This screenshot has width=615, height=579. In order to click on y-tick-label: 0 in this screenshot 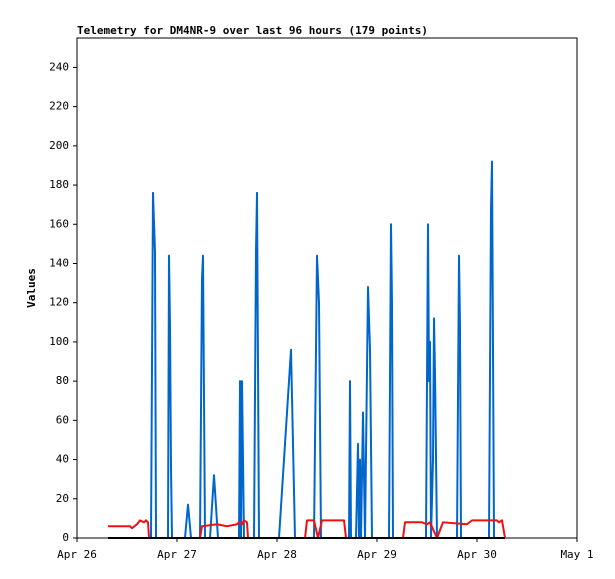, I will do `click(65, 537)`.